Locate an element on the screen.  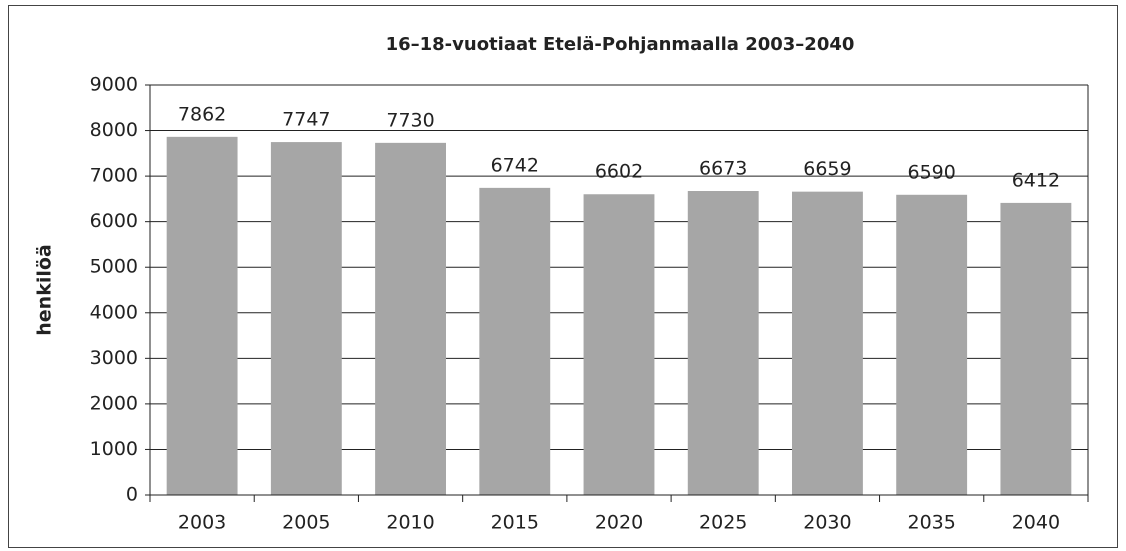
data-label: 7862 is located at coordinates (202, 114).